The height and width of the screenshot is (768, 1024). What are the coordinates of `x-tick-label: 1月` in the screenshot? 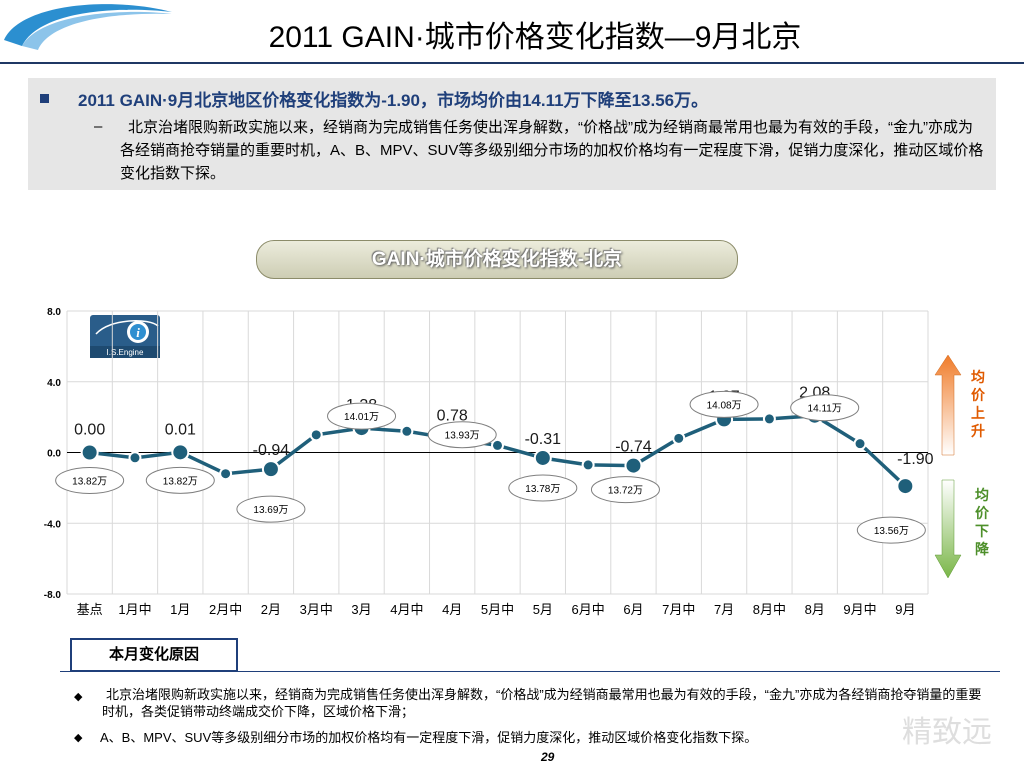 It's located at (180, 609).